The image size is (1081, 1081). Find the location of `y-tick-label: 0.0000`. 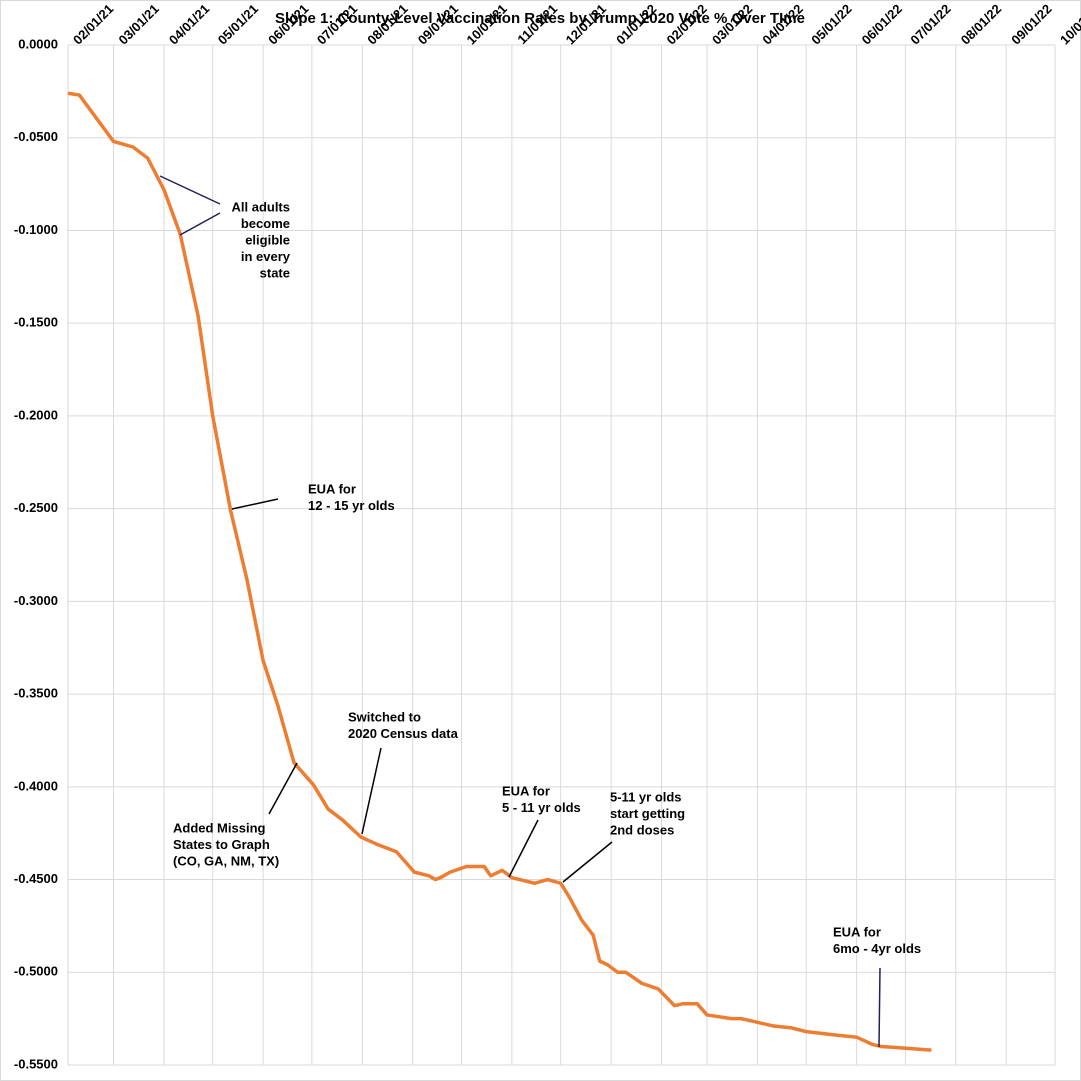

y-tick-label: 0.0000 is located at coordinates (38, 43).